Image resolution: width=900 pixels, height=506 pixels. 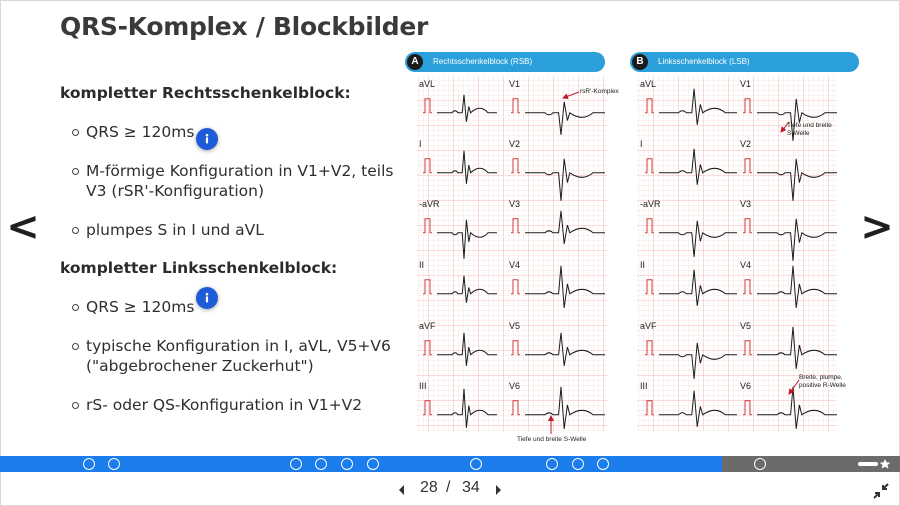 I want to click on rsb-annotation-bottom: Tiefe und breite S-Welle, so click(x=552, y=439).